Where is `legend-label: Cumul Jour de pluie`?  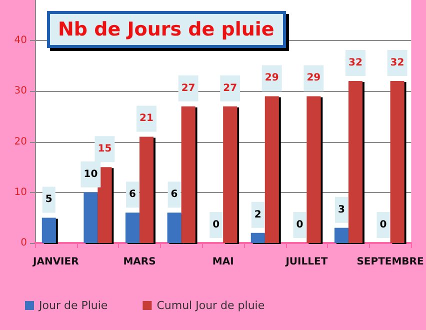 legend-label: Cumul Jour de pluie is located at coordinates (210, 305).